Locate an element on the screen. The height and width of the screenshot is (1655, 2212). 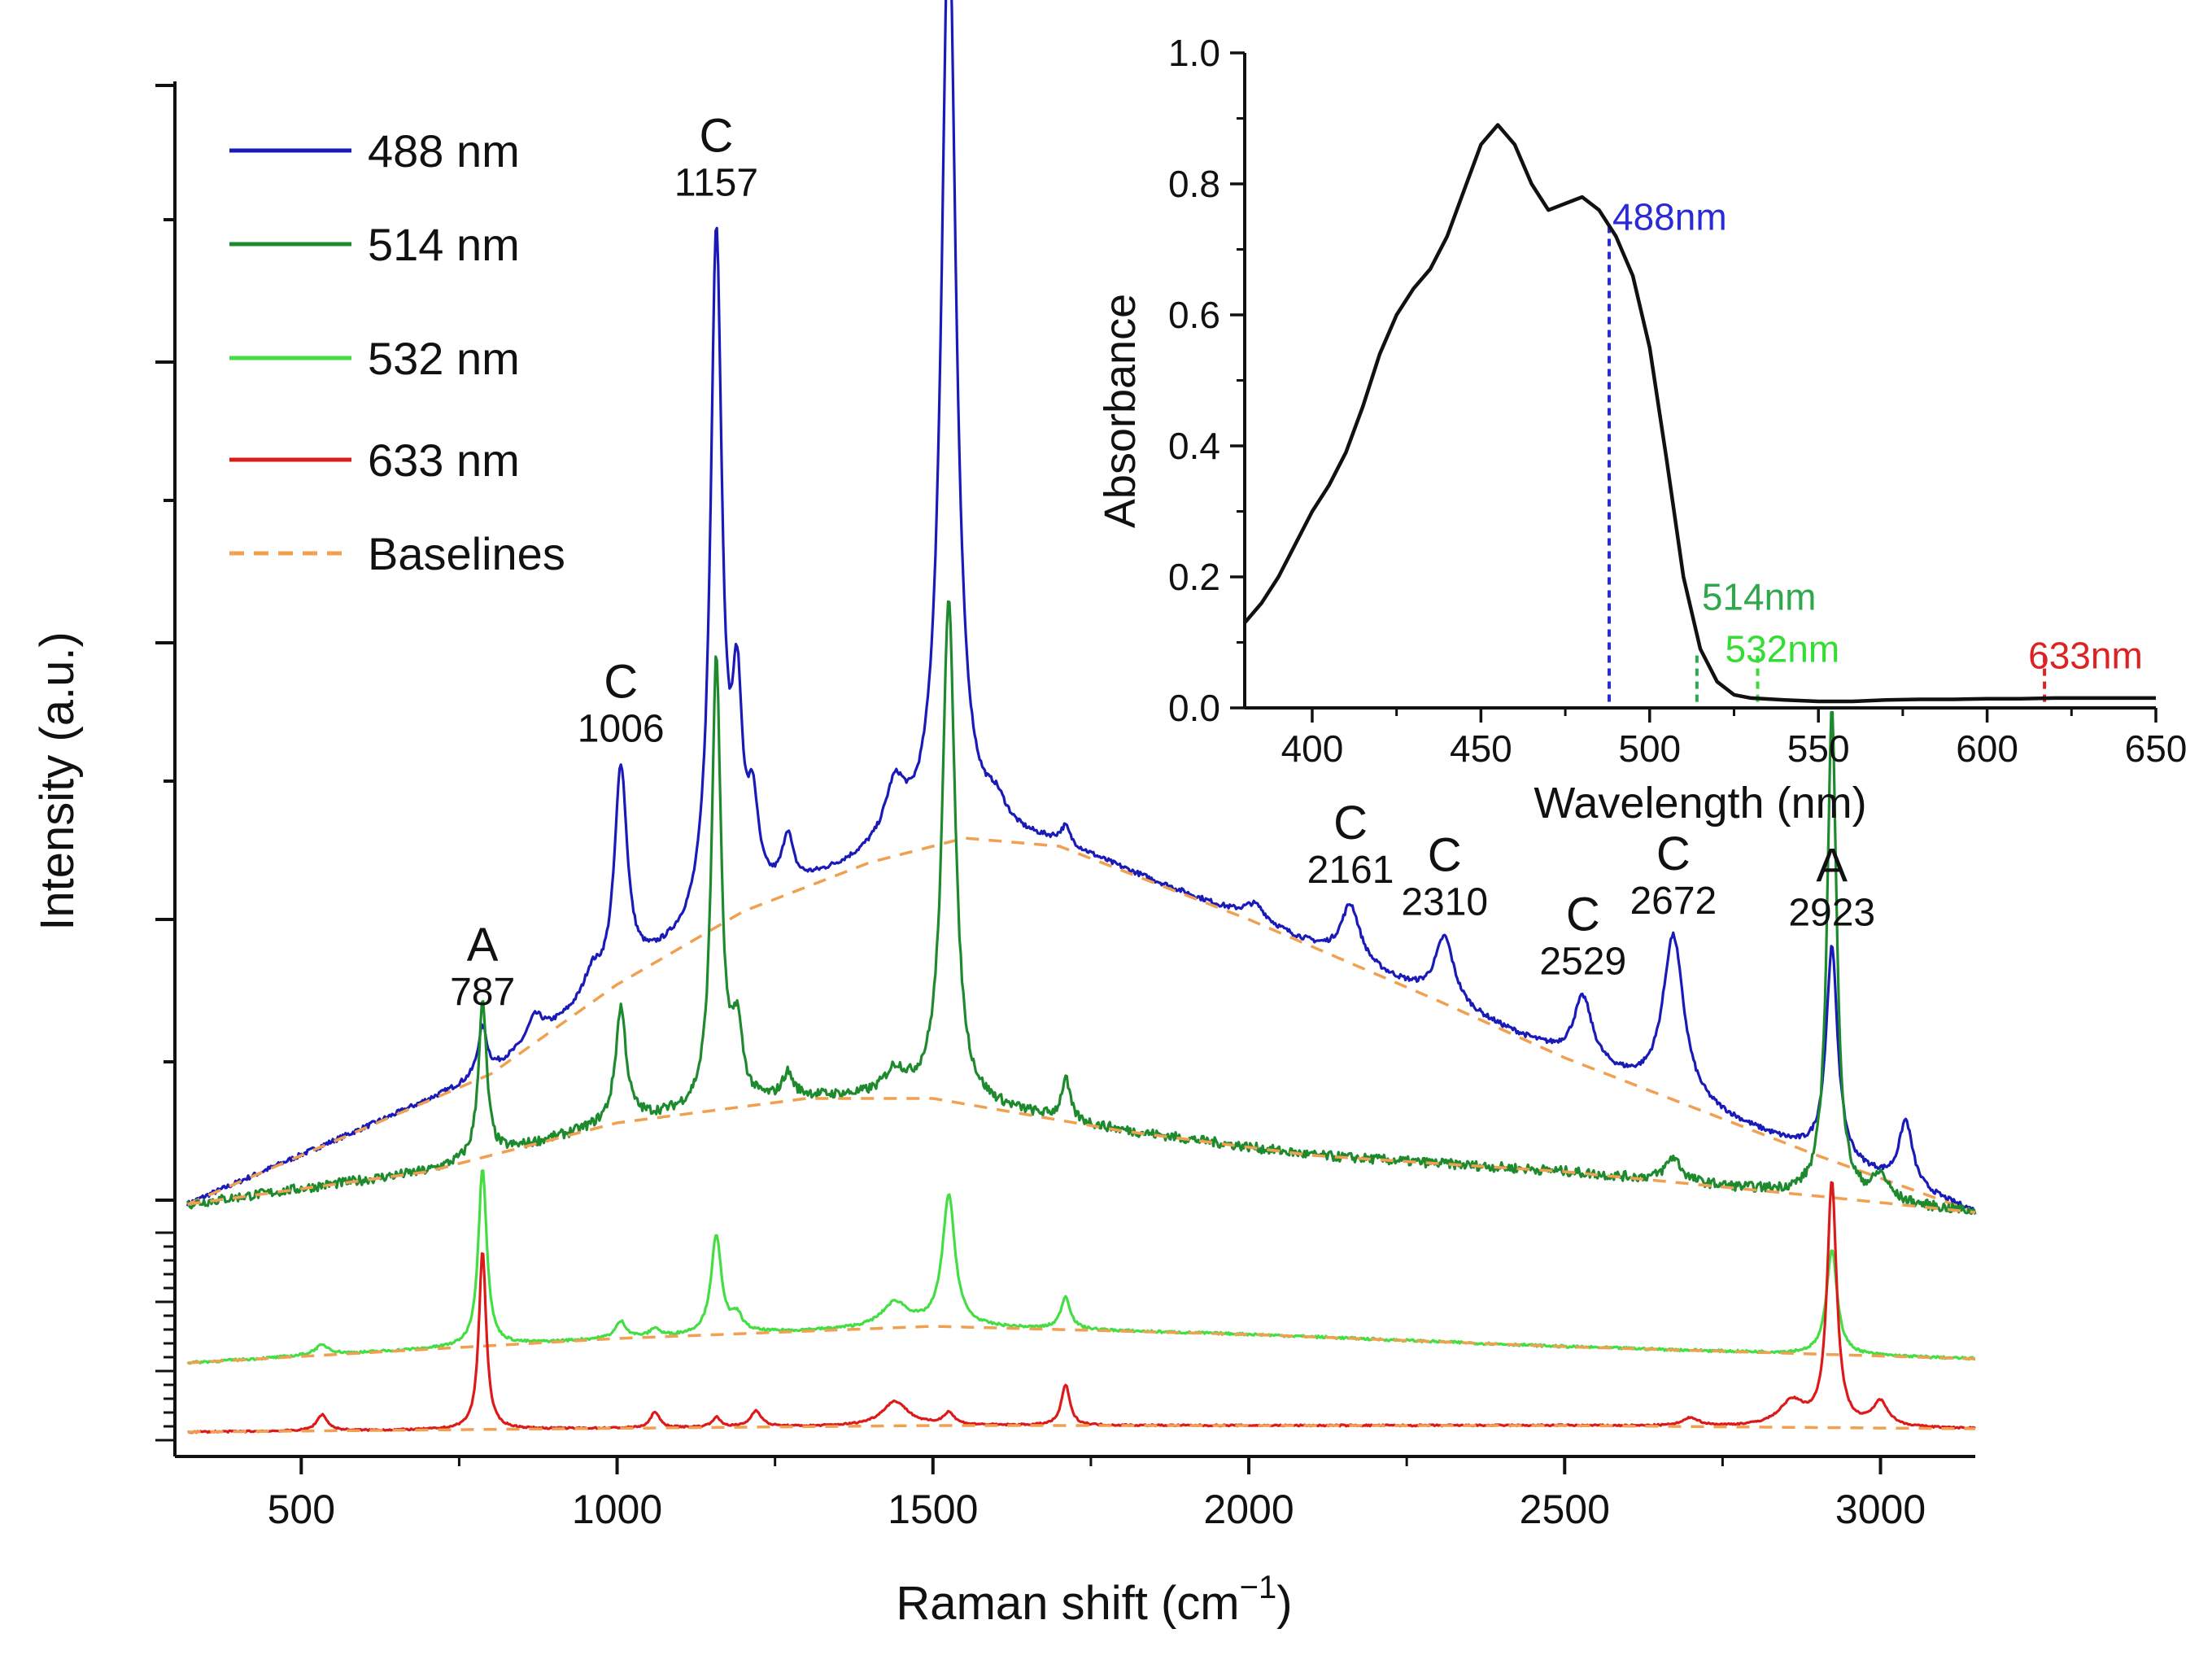
main-x-tick-label: 2500 is located at coordinates (1565, 1509).